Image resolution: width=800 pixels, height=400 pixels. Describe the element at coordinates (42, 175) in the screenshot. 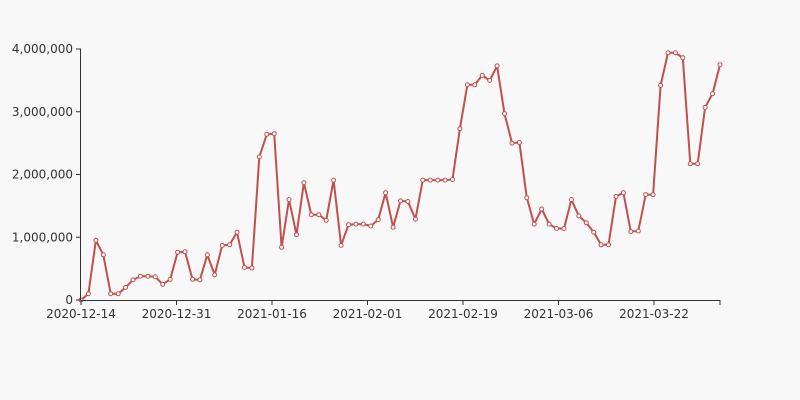

I see `y-tick-label: 2,000,000` at that location.